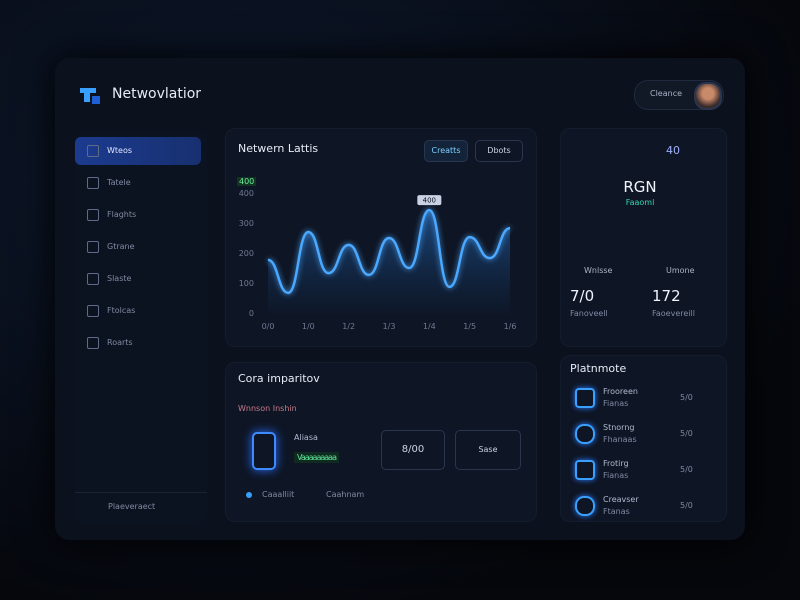  I want to click on x-tick-label: 0/0, so click(268, 326).